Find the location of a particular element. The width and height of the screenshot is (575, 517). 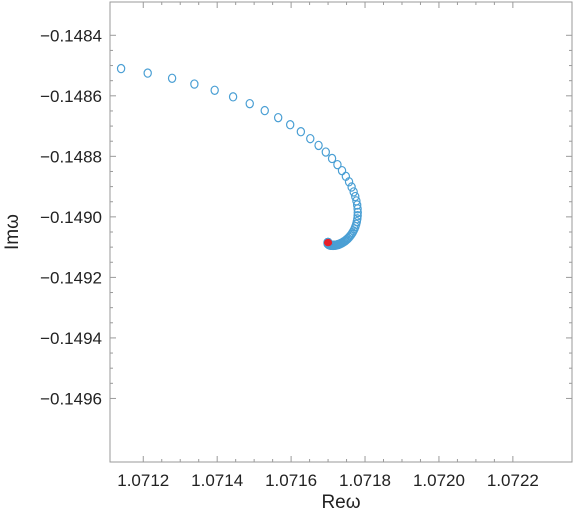

x-tick-label: 1.0720 is located at coordinates (439, 480).